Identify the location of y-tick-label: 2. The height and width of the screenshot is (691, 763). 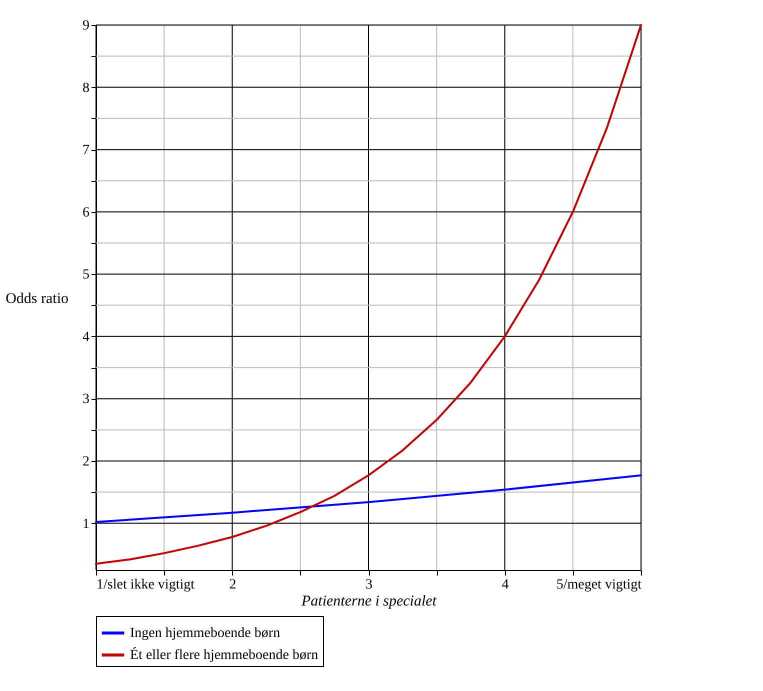
(86, 462).